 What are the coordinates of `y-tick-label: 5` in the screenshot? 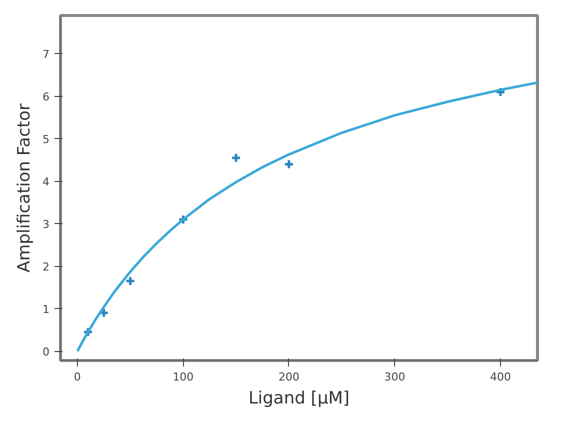 It's located at (46, 139).